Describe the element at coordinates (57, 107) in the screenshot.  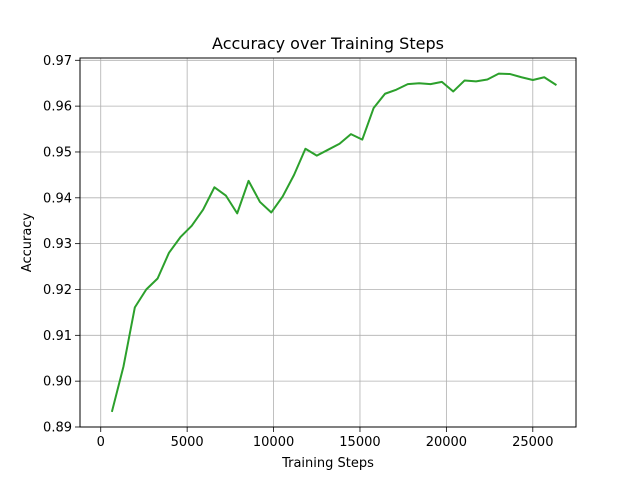
I see `y-tick-label: 0.96` at that location.